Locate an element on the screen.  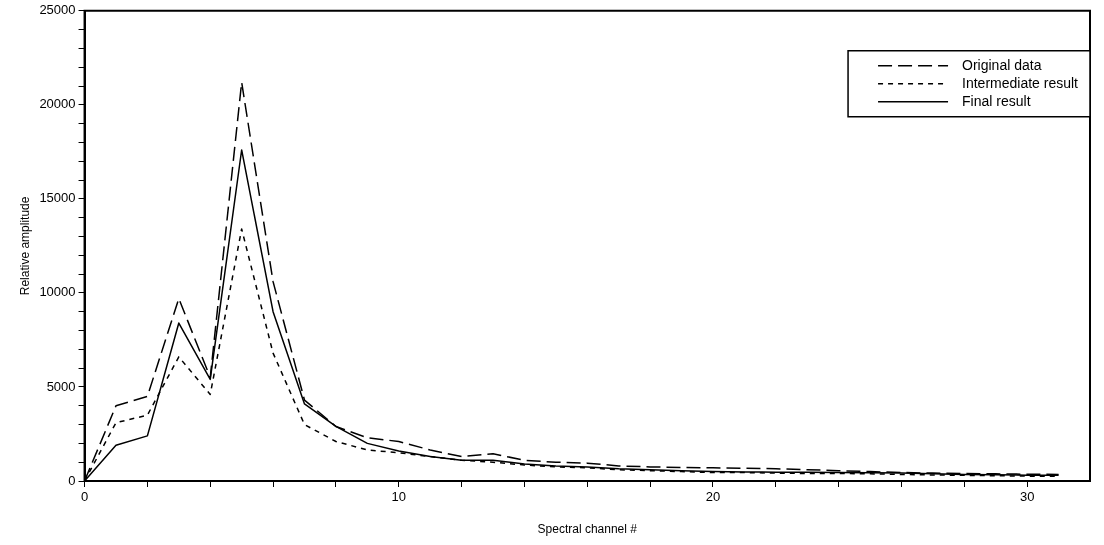
y-tick-label: 15000 is located at coordinates (57, 198).